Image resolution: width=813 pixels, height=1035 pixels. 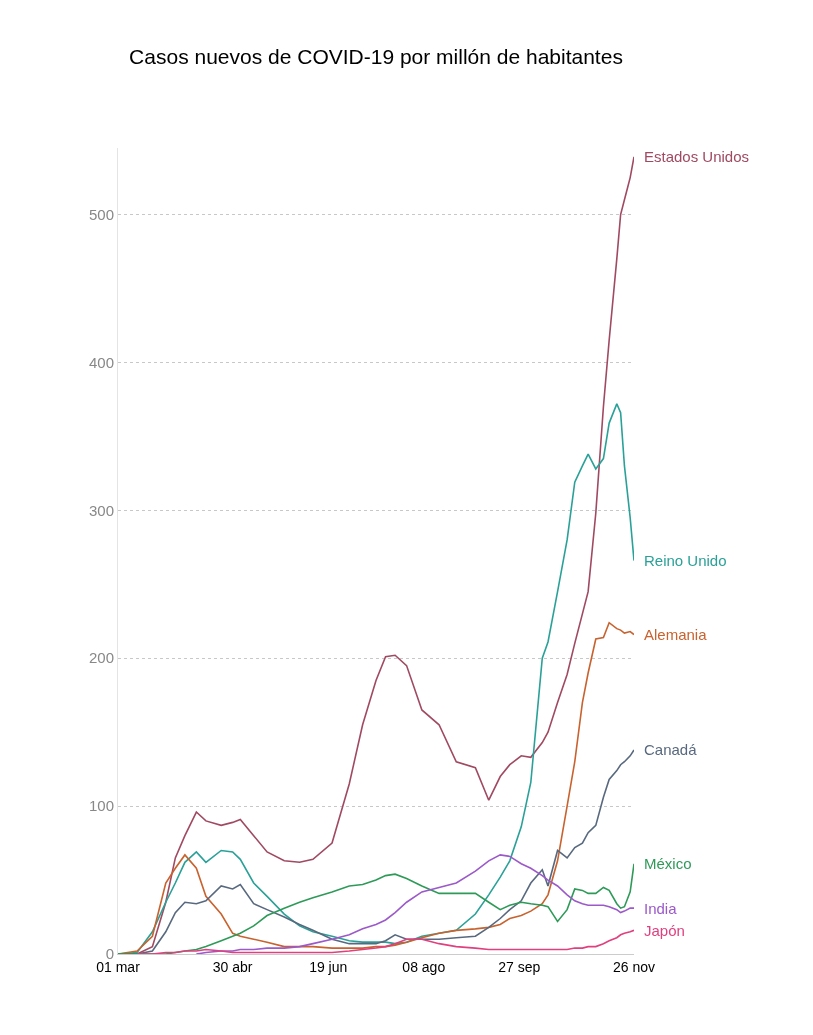 I want to click on x-tick-label: 19 jun, so click(x=328, y=966).